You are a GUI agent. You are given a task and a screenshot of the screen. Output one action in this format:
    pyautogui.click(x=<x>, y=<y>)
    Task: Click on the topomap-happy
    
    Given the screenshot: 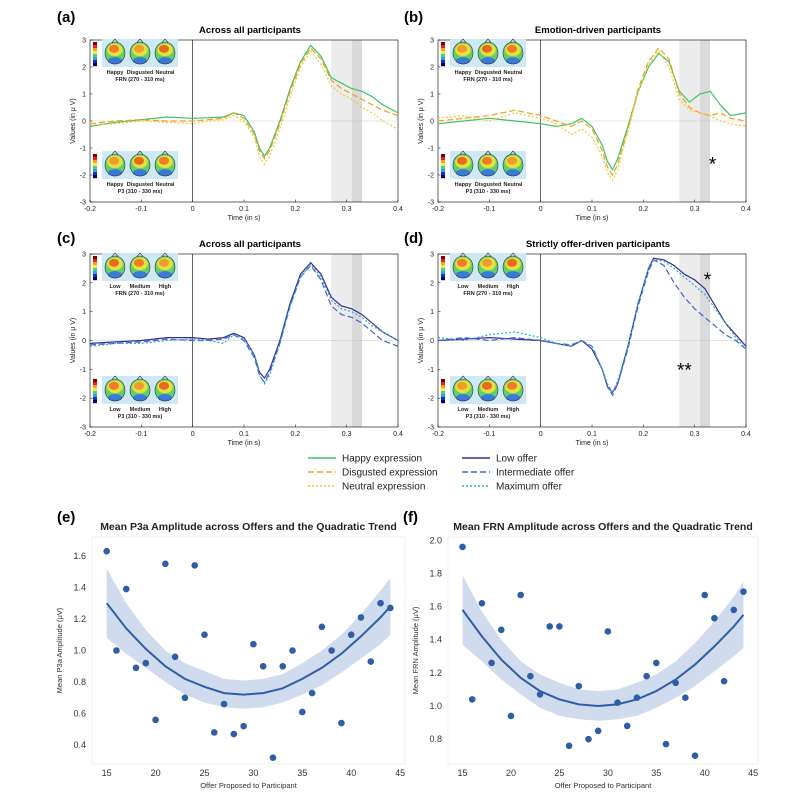 What is the action you would take?
    pyautogui.click(x=115, y=52)
    